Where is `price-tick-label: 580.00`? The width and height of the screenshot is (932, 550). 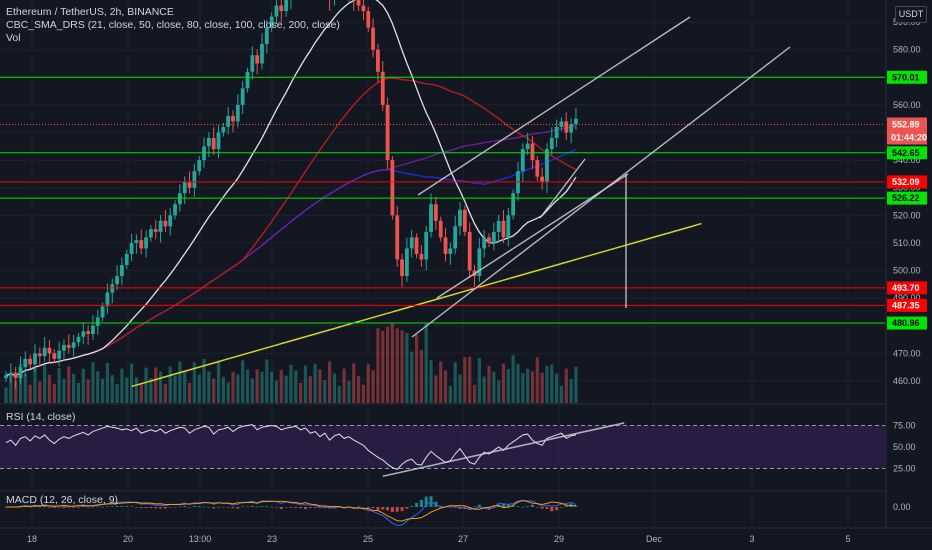
price-tick-label: 580.00 is located at coordinates (907, 50).